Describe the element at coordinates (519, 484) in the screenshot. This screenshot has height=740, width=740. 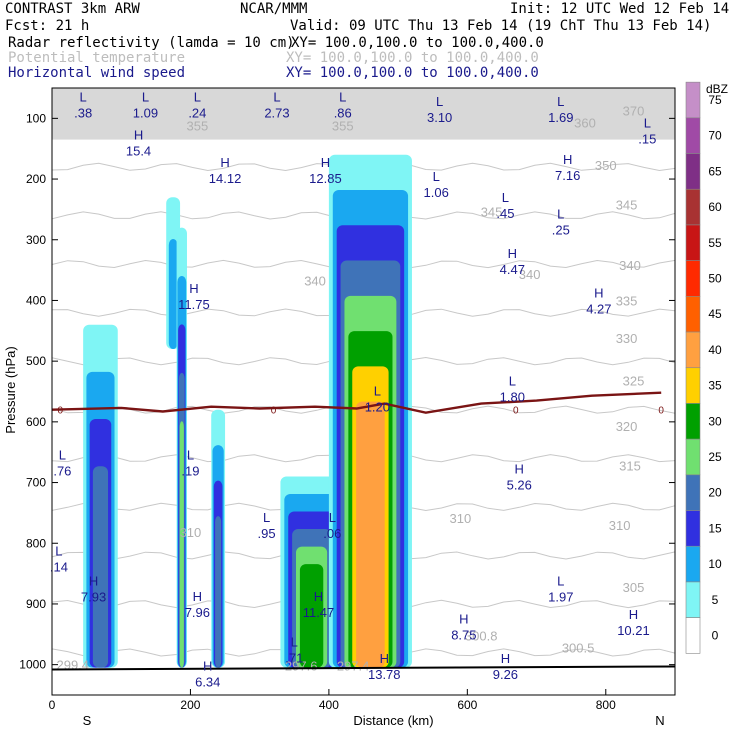
I see `wind-extremum-value: 5.26` at that location.